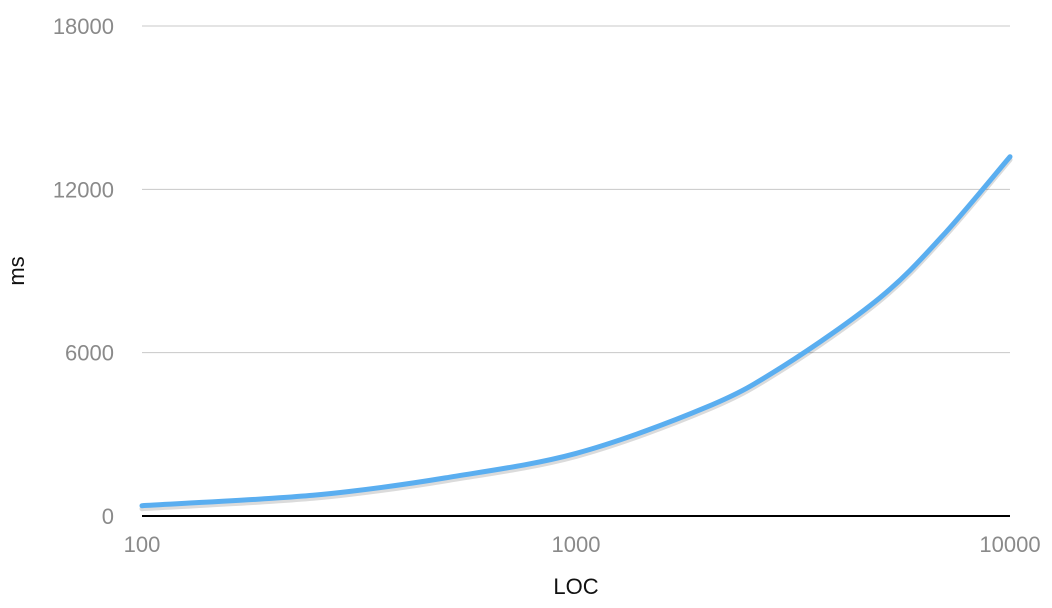 The width and height of the screenshot is (1052, 608). I want to click on y-tick-labels: 0 6000 12000 18000, so click(83, 271).